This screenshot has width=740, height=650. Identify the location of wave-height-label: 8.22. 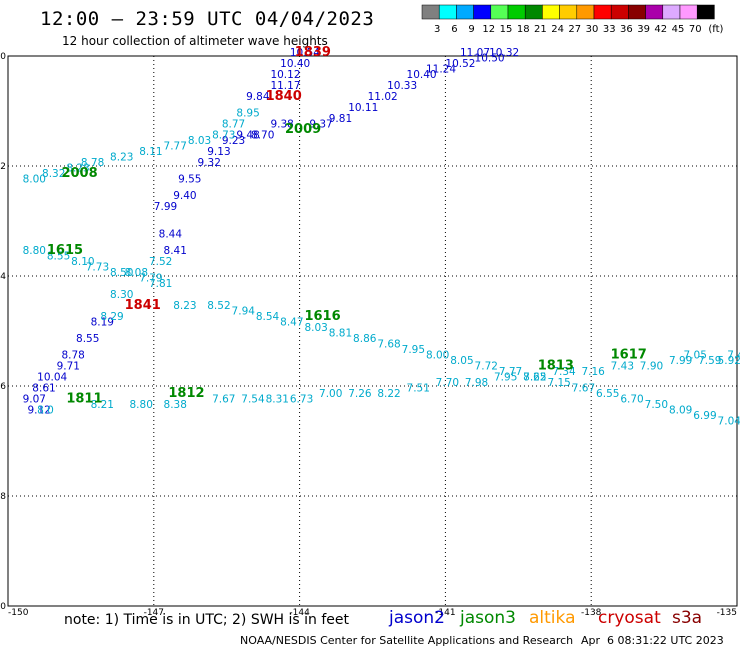
(534, 378).